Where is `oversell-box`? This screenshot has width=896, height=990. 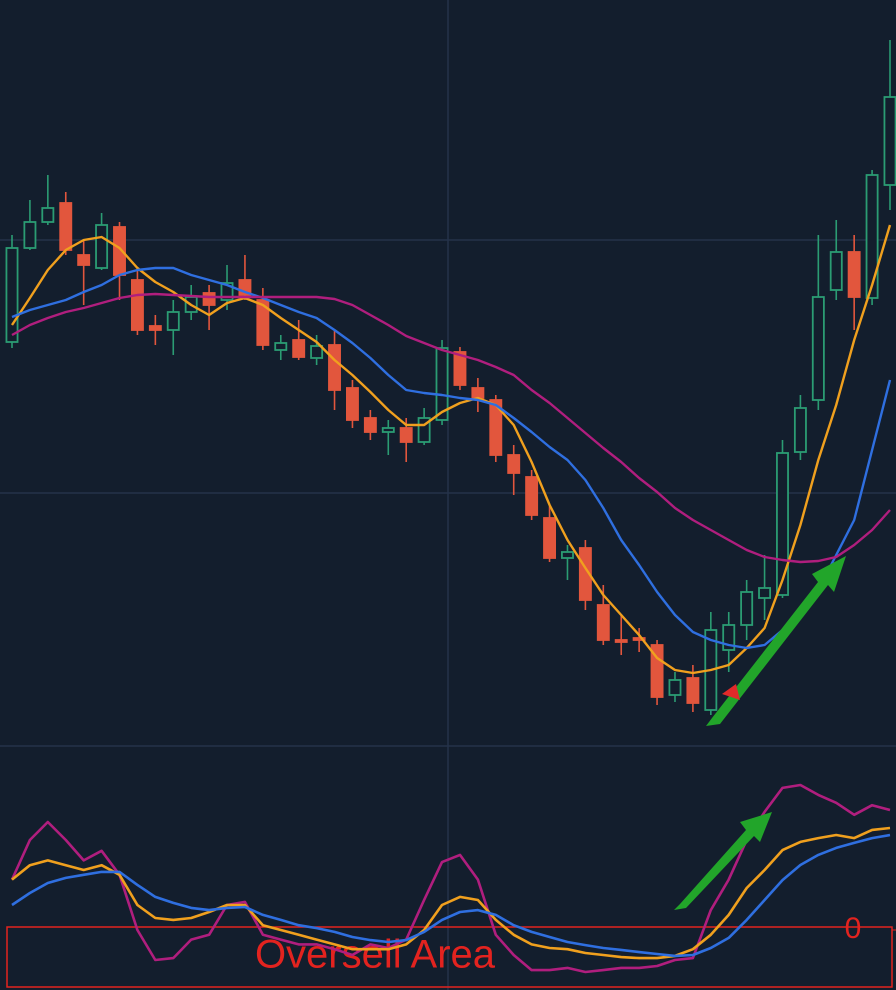 oversell-box is located at coordinates (449, 957).